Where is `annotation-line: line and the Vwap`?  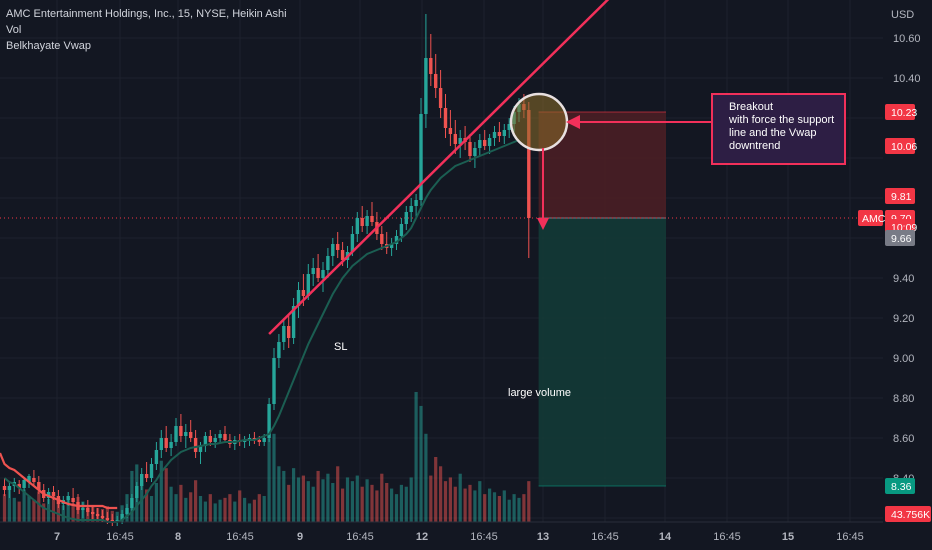 annotation-line: line and the Vwap is located at coordinates (772, 133).